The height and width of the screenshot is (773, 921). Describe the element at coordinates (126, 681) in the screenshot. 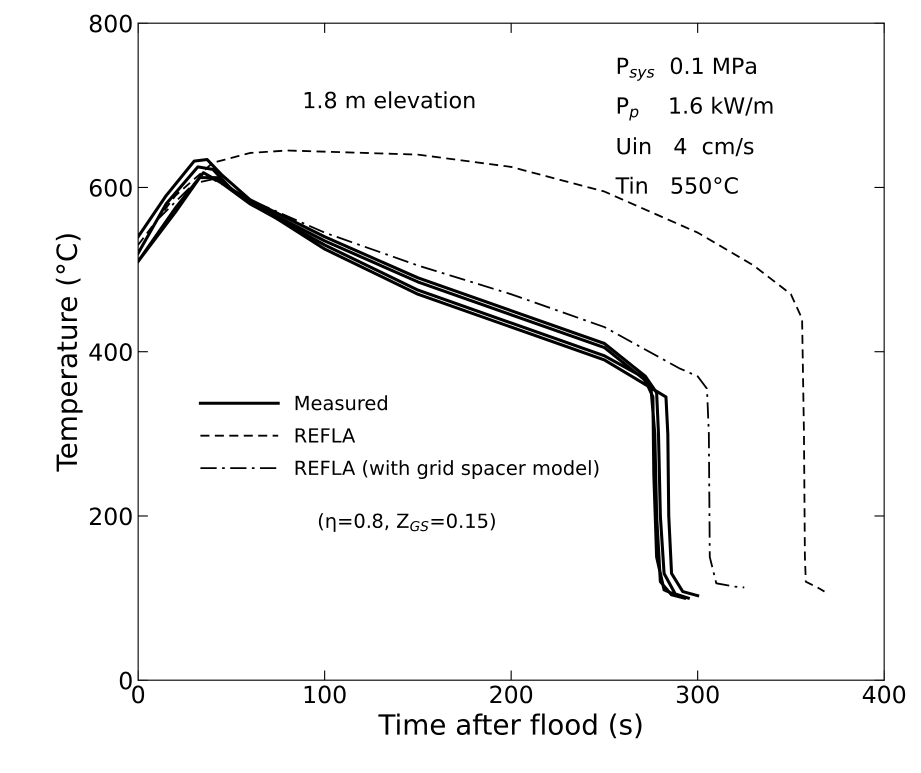

I see `y-tick-label: 0` at that location.